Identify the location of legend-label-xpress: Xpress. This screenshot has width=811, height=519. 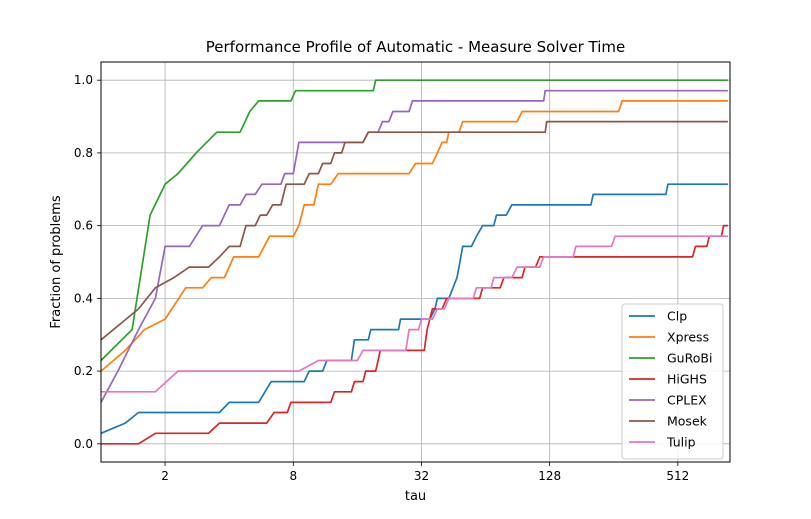
(688, 337).